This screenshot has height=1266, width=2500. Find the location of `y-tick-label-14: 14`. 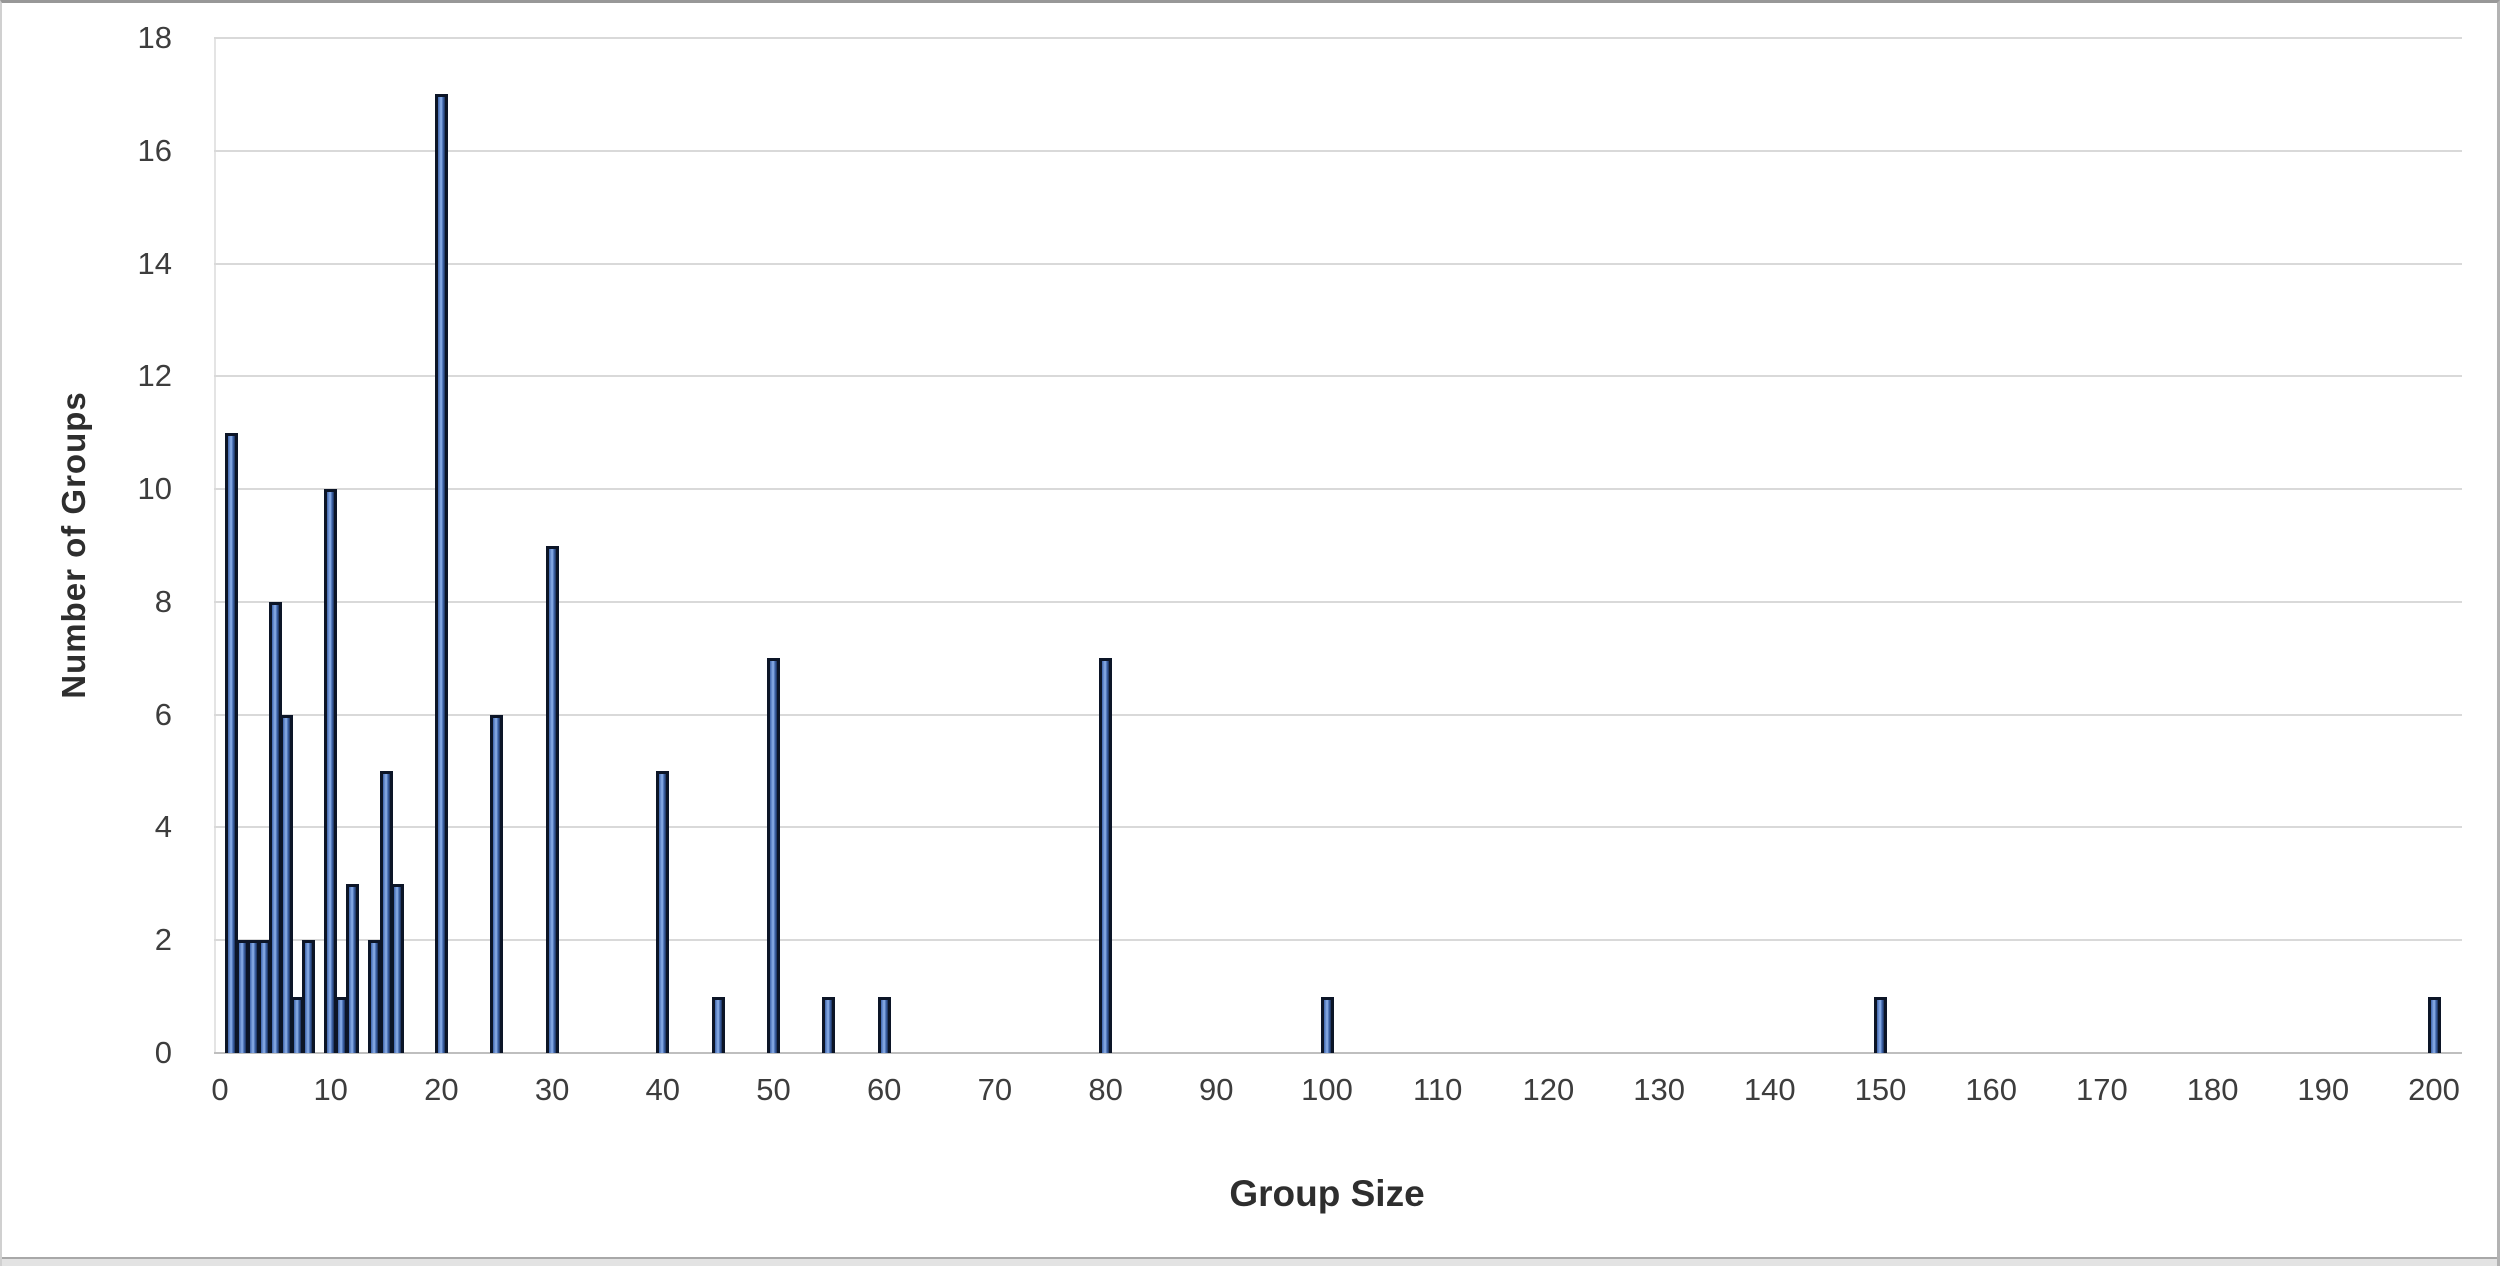

y-tick-label-14: 14 is located at coordinates (154, 263).